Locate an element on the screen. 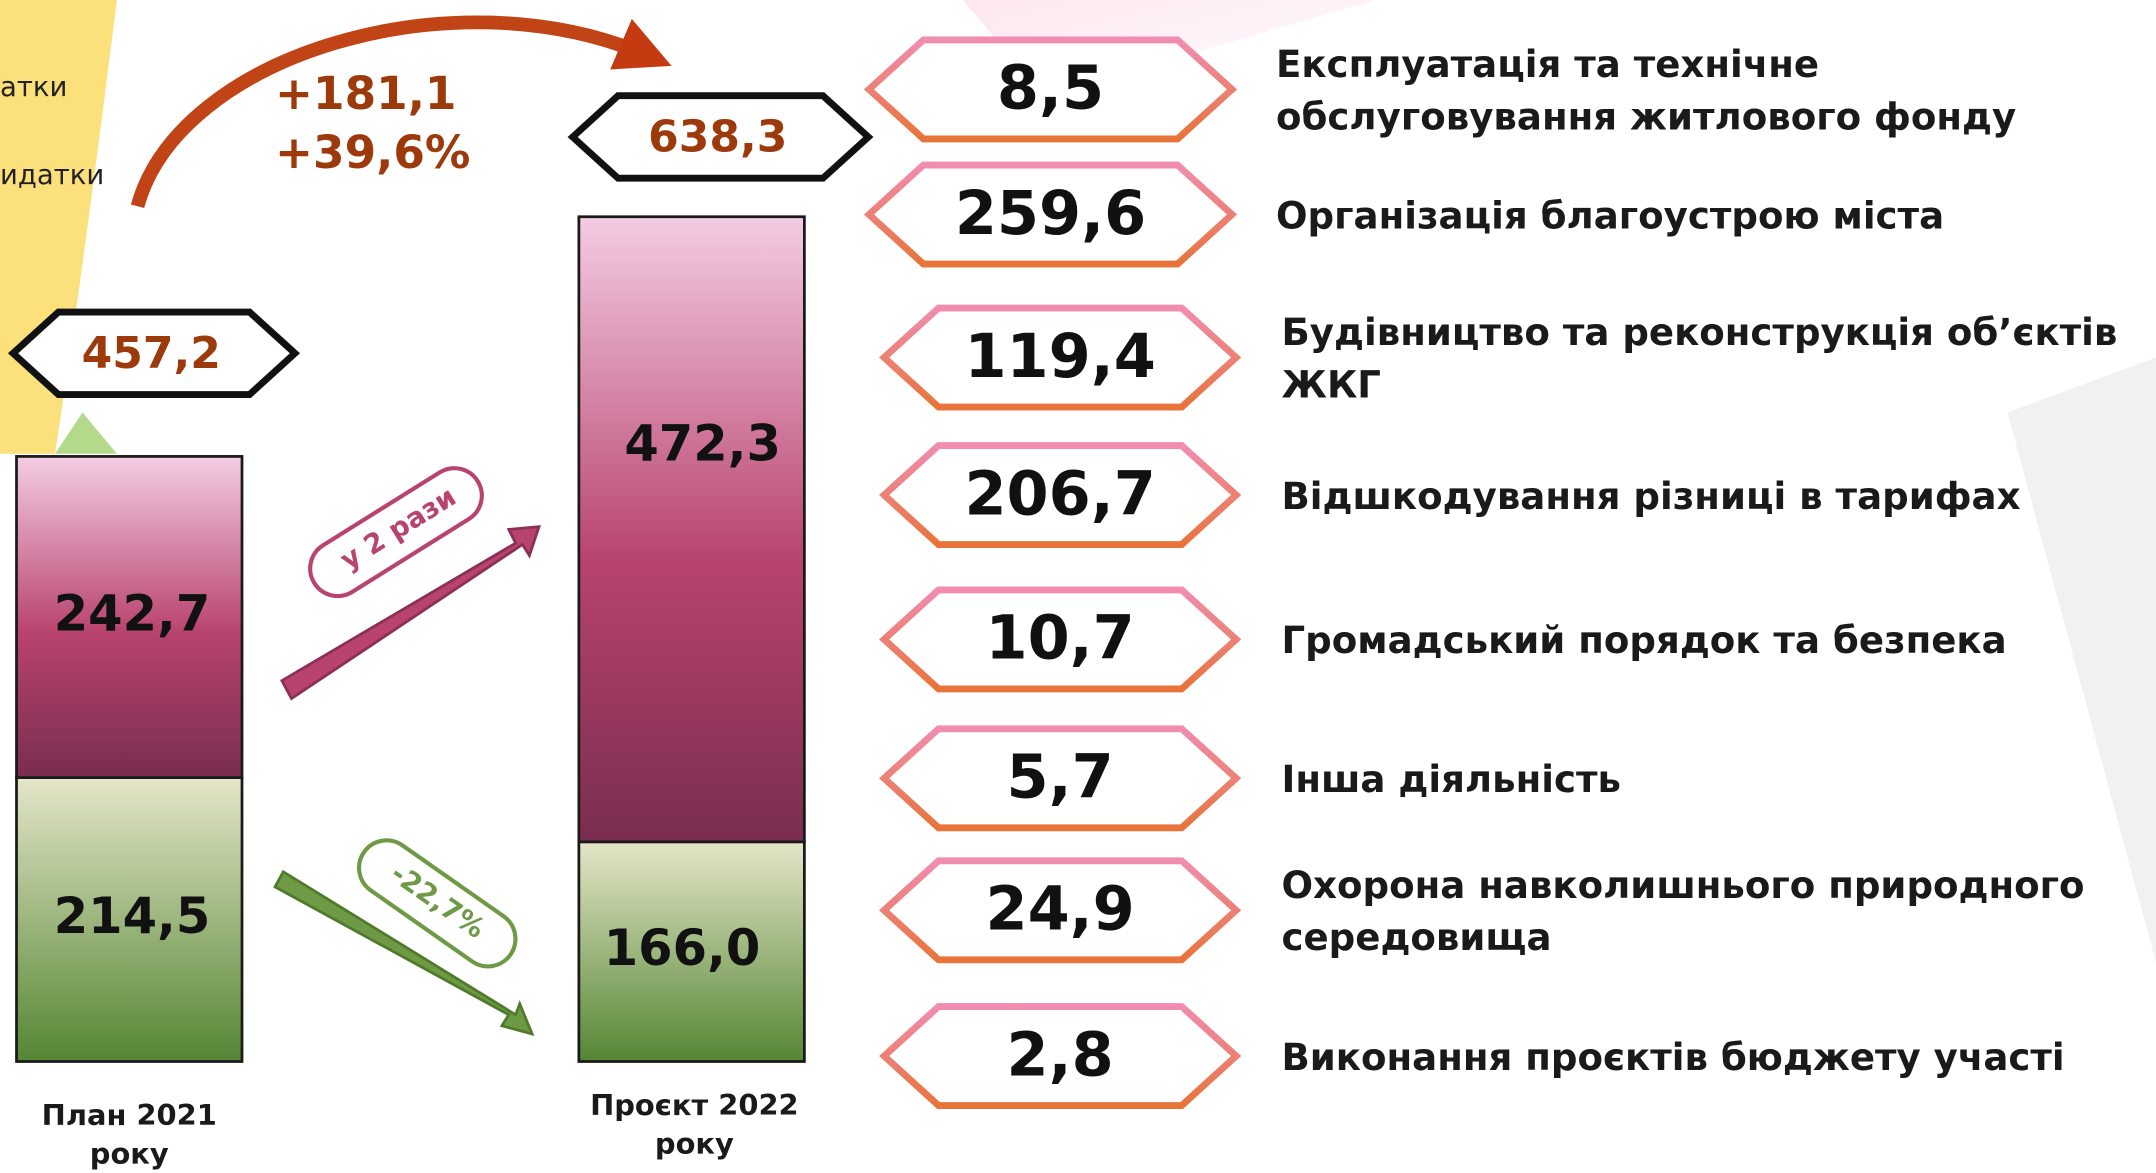  value-label: 166,0 is located at coordinates (682, 948).